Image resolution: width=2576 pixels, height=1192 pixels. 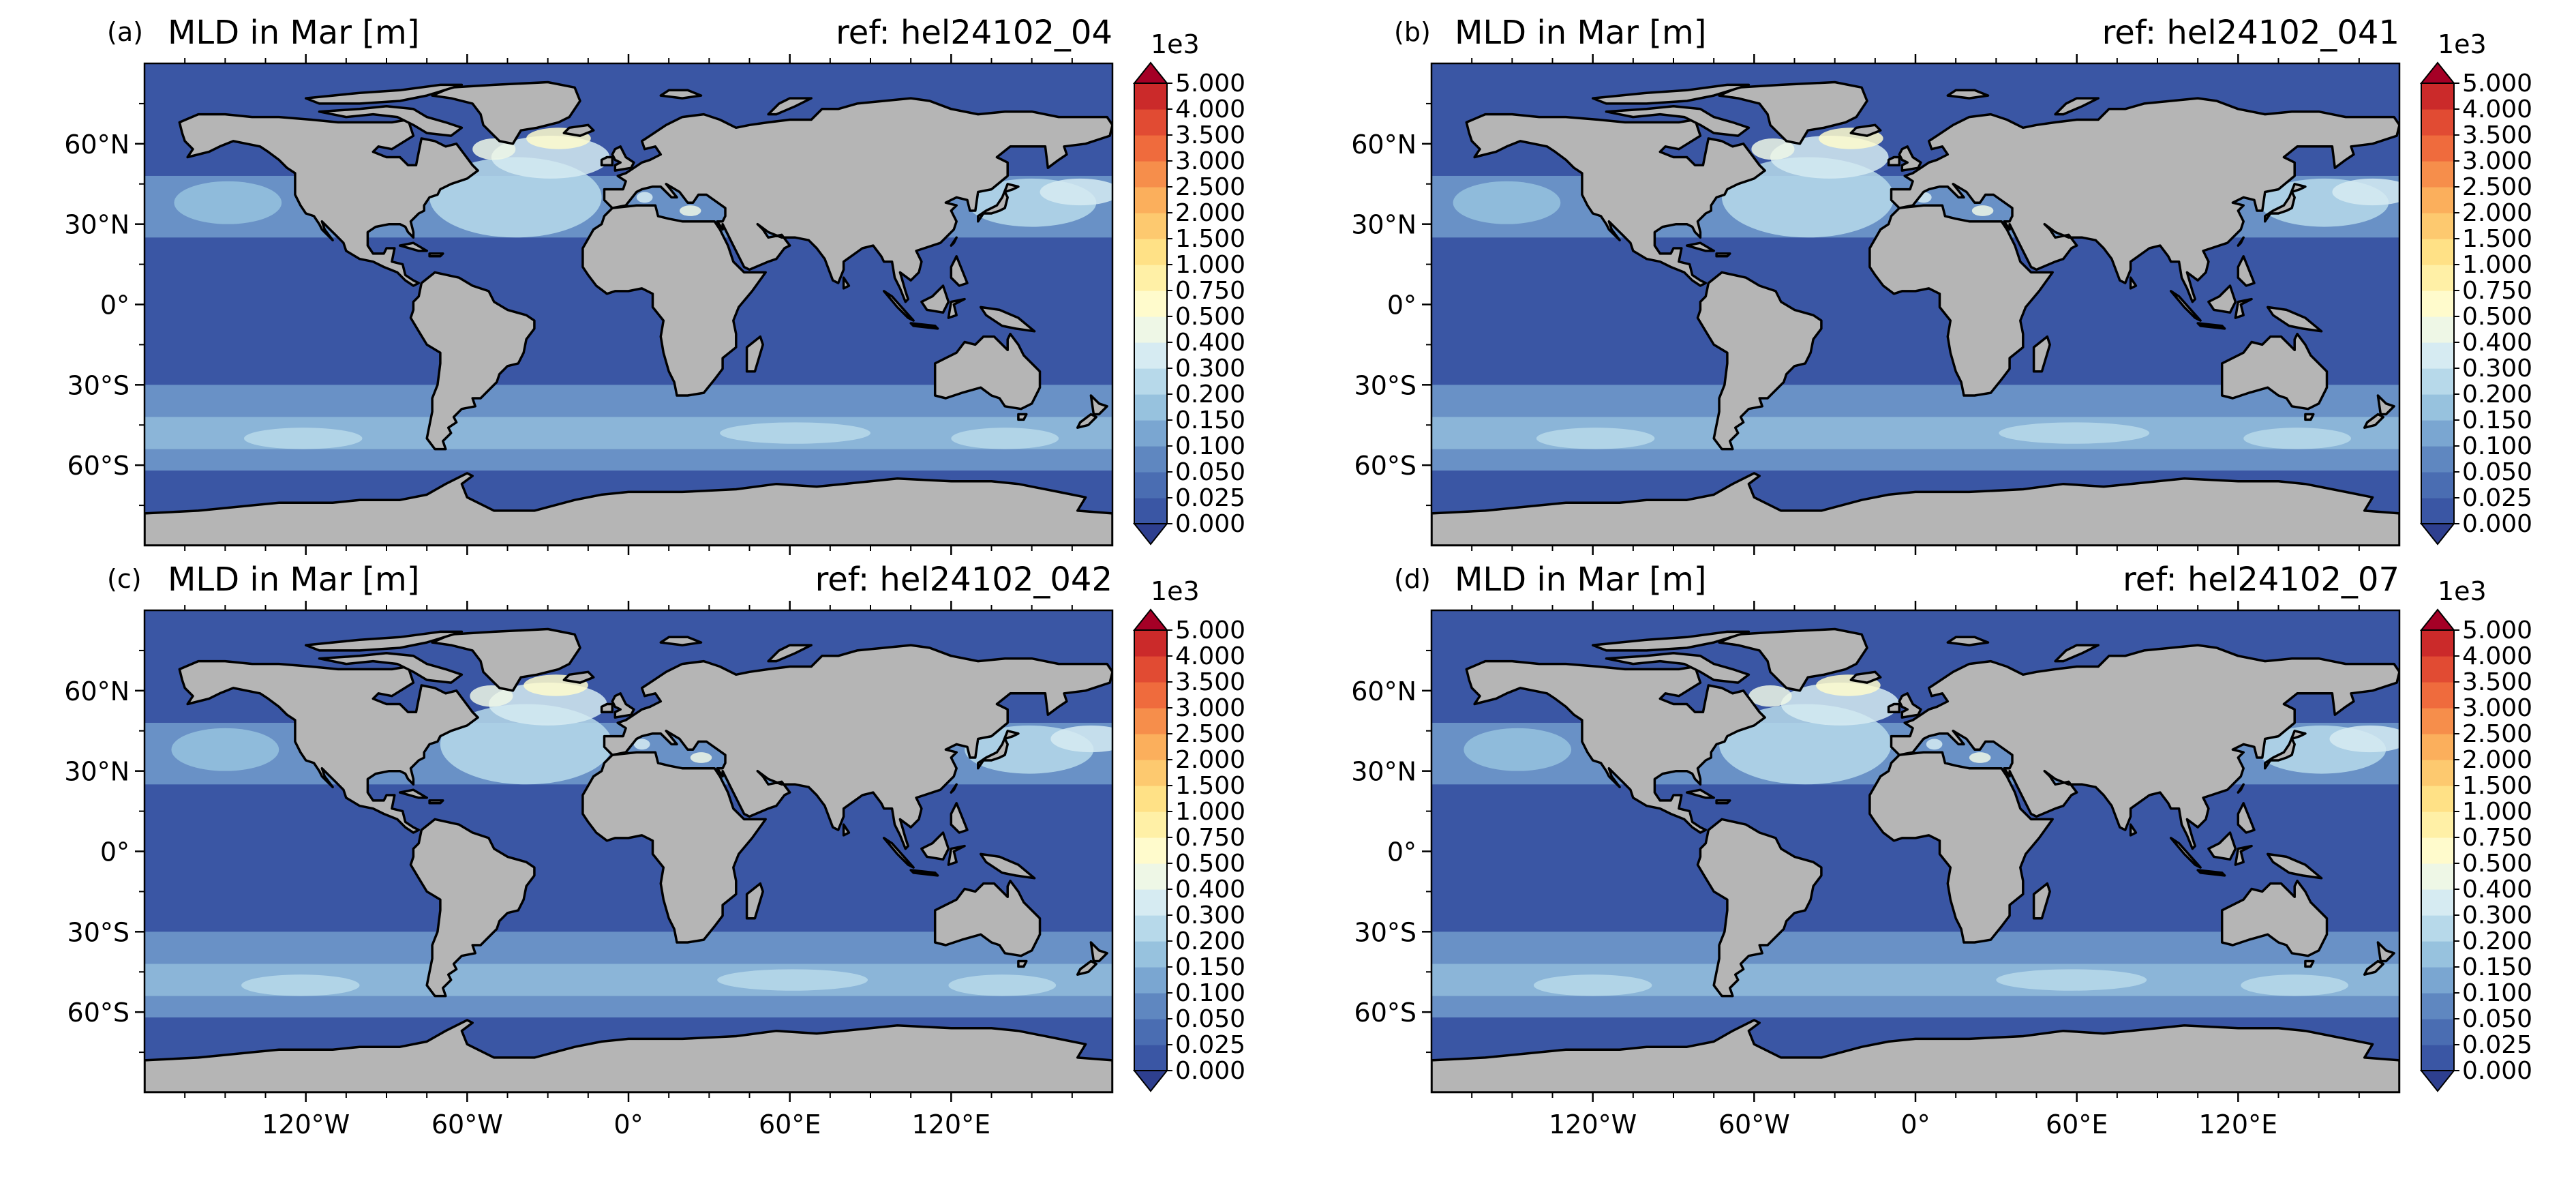 I want to click on colorbar-tick-label: 0.000, so click(x=2497, y=524).